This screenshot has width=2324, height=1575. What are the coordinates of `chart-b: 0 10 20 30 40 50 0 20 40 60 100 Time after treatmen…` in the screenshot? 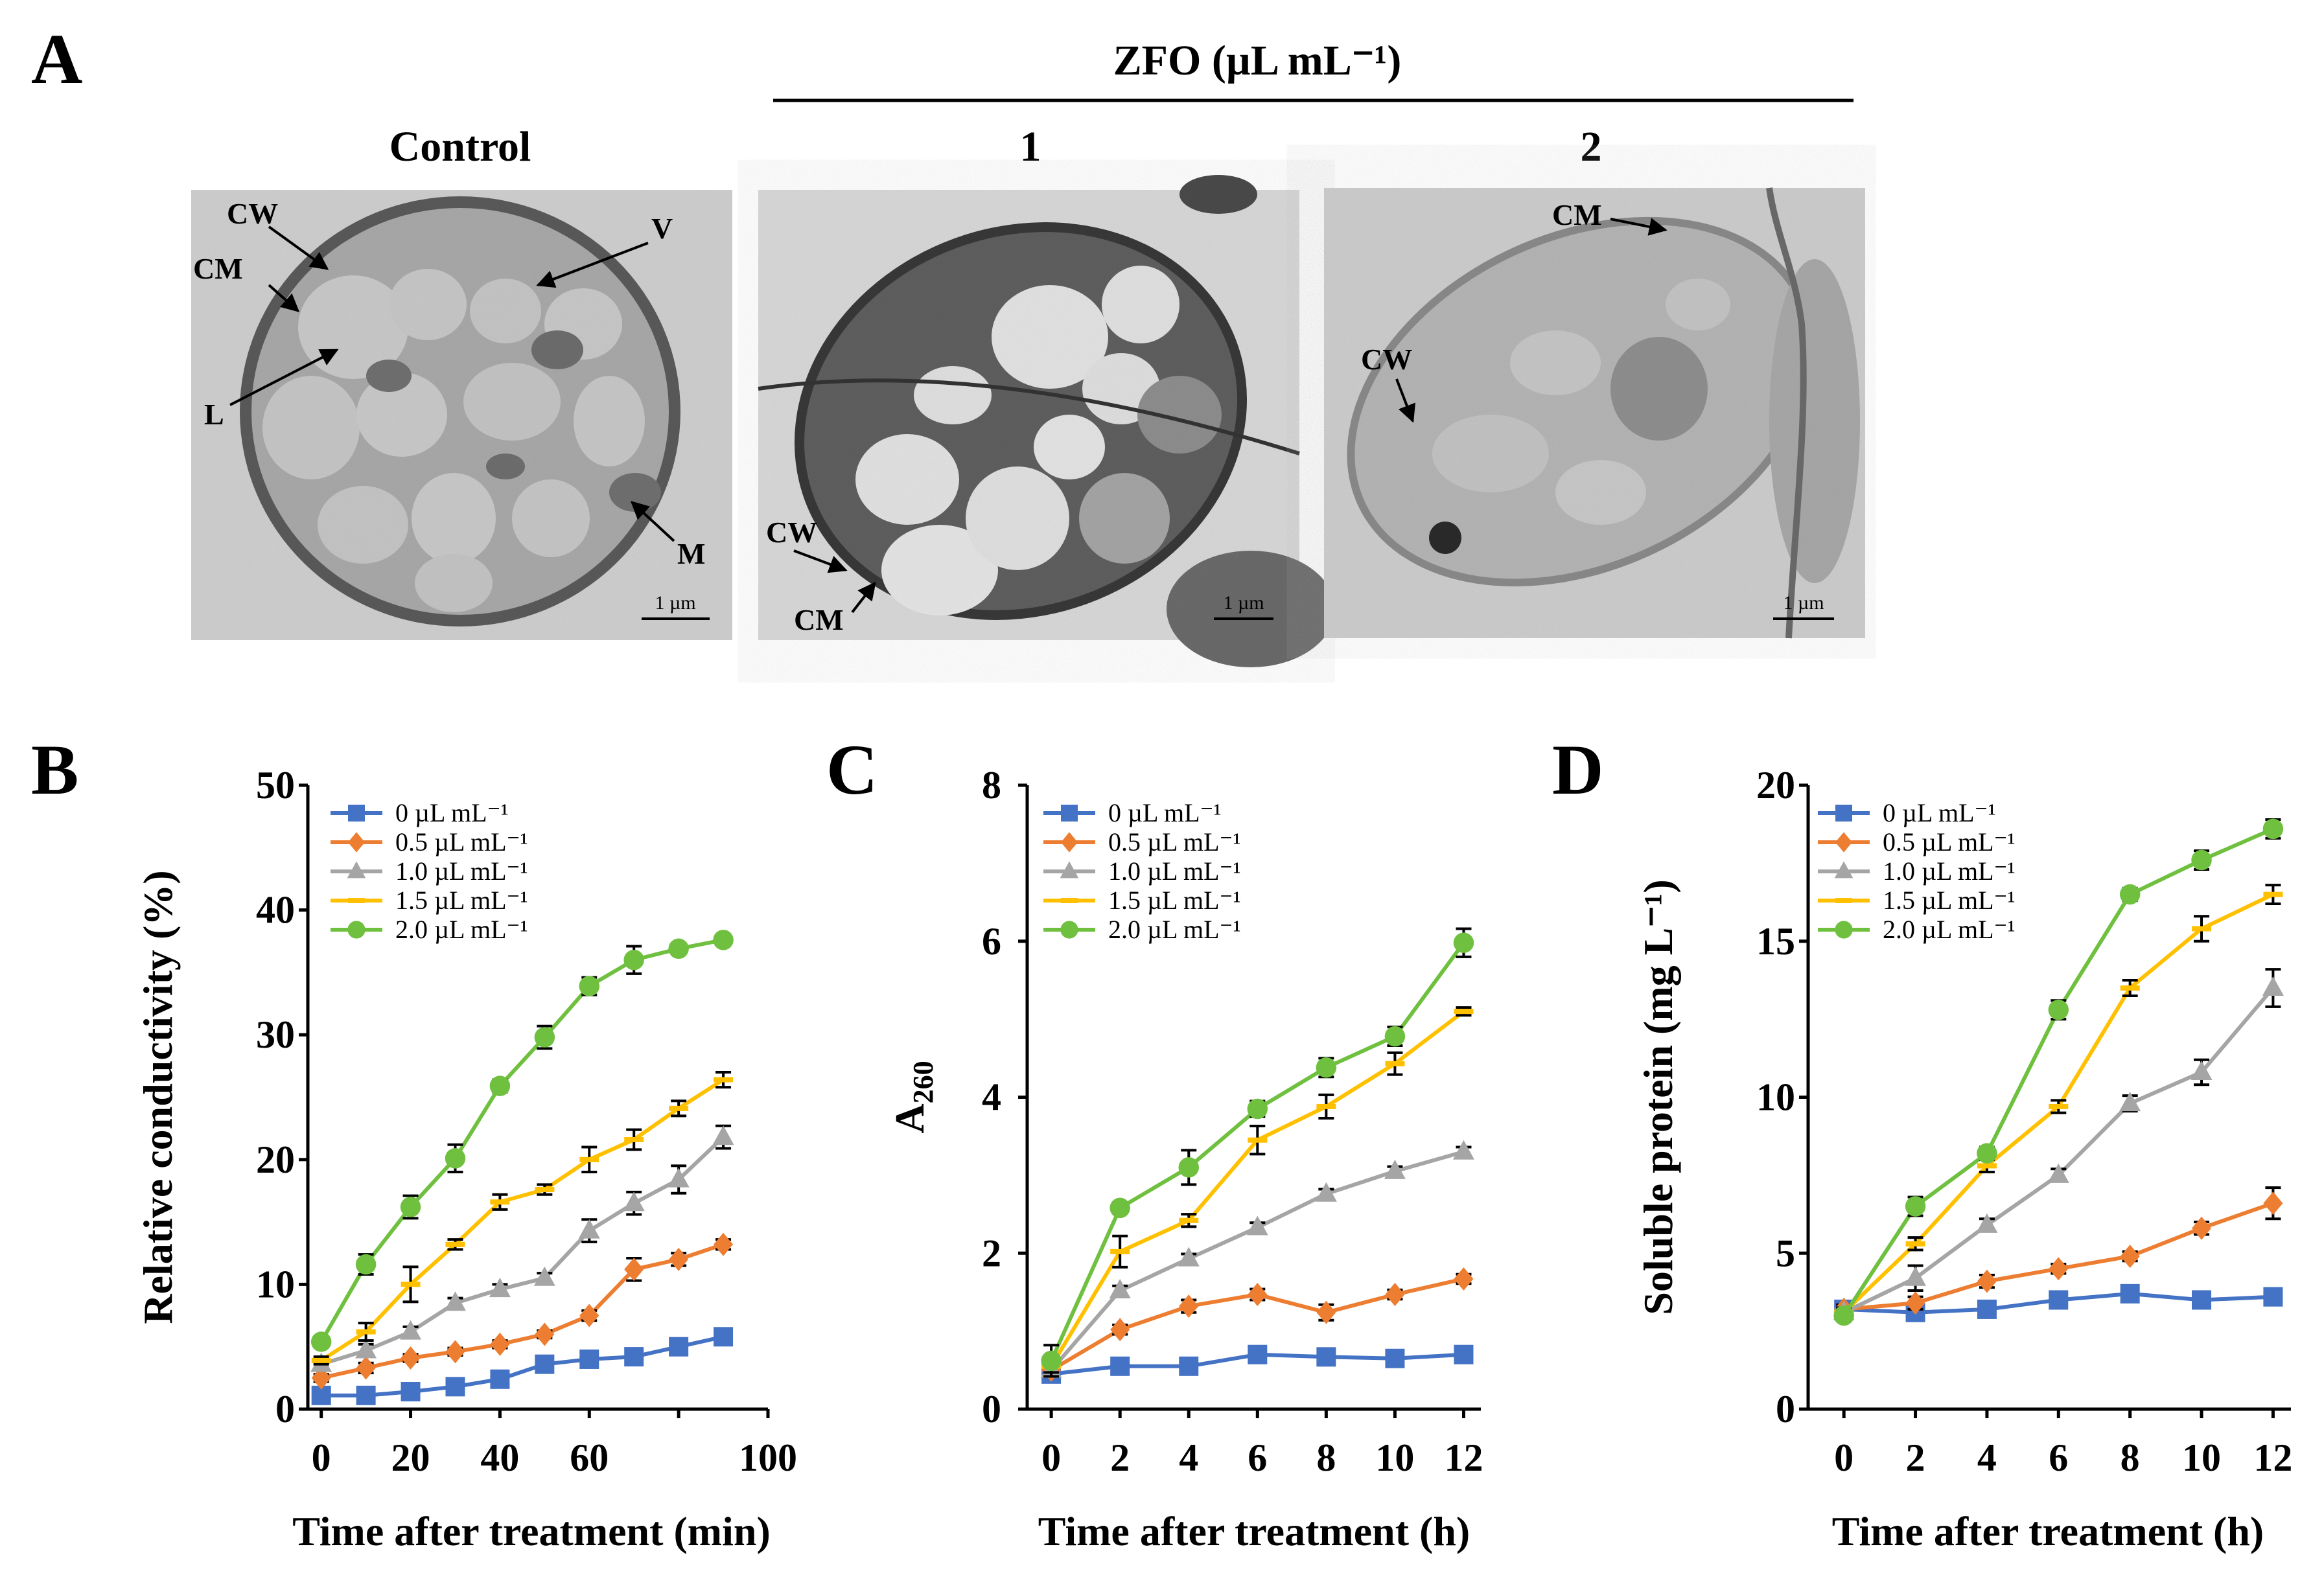 It's located at (466, 1159).